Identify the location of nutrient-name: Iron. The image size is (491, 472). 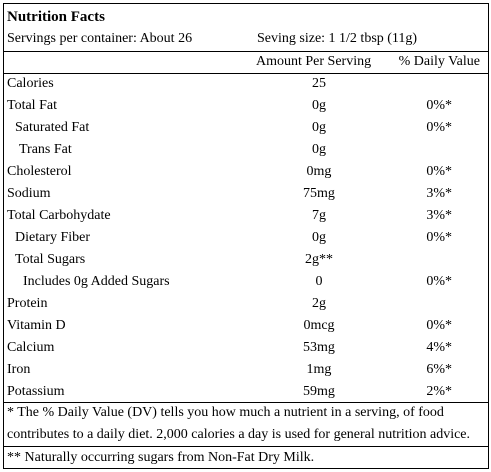
(19, 369).